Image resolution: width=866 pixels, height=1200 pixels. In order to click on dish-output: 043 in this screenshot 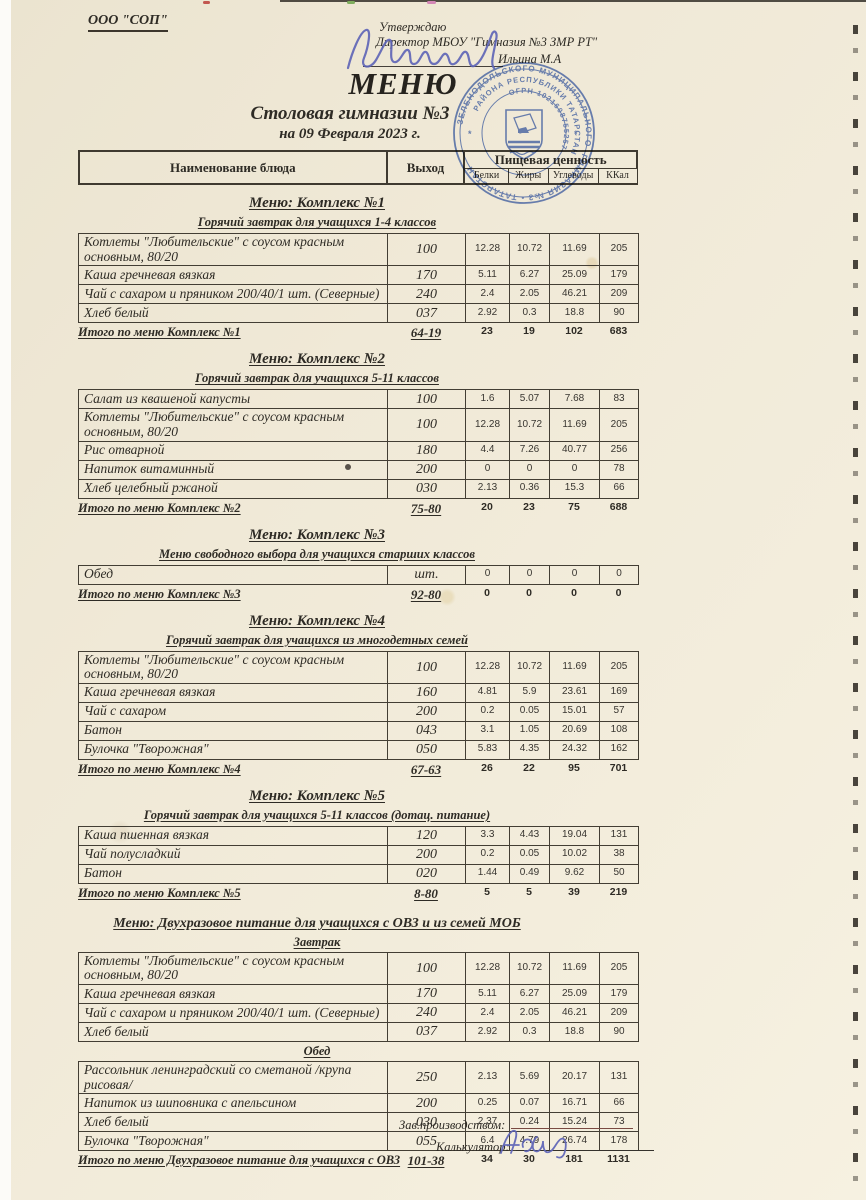, I will do `click(426, 730)`.